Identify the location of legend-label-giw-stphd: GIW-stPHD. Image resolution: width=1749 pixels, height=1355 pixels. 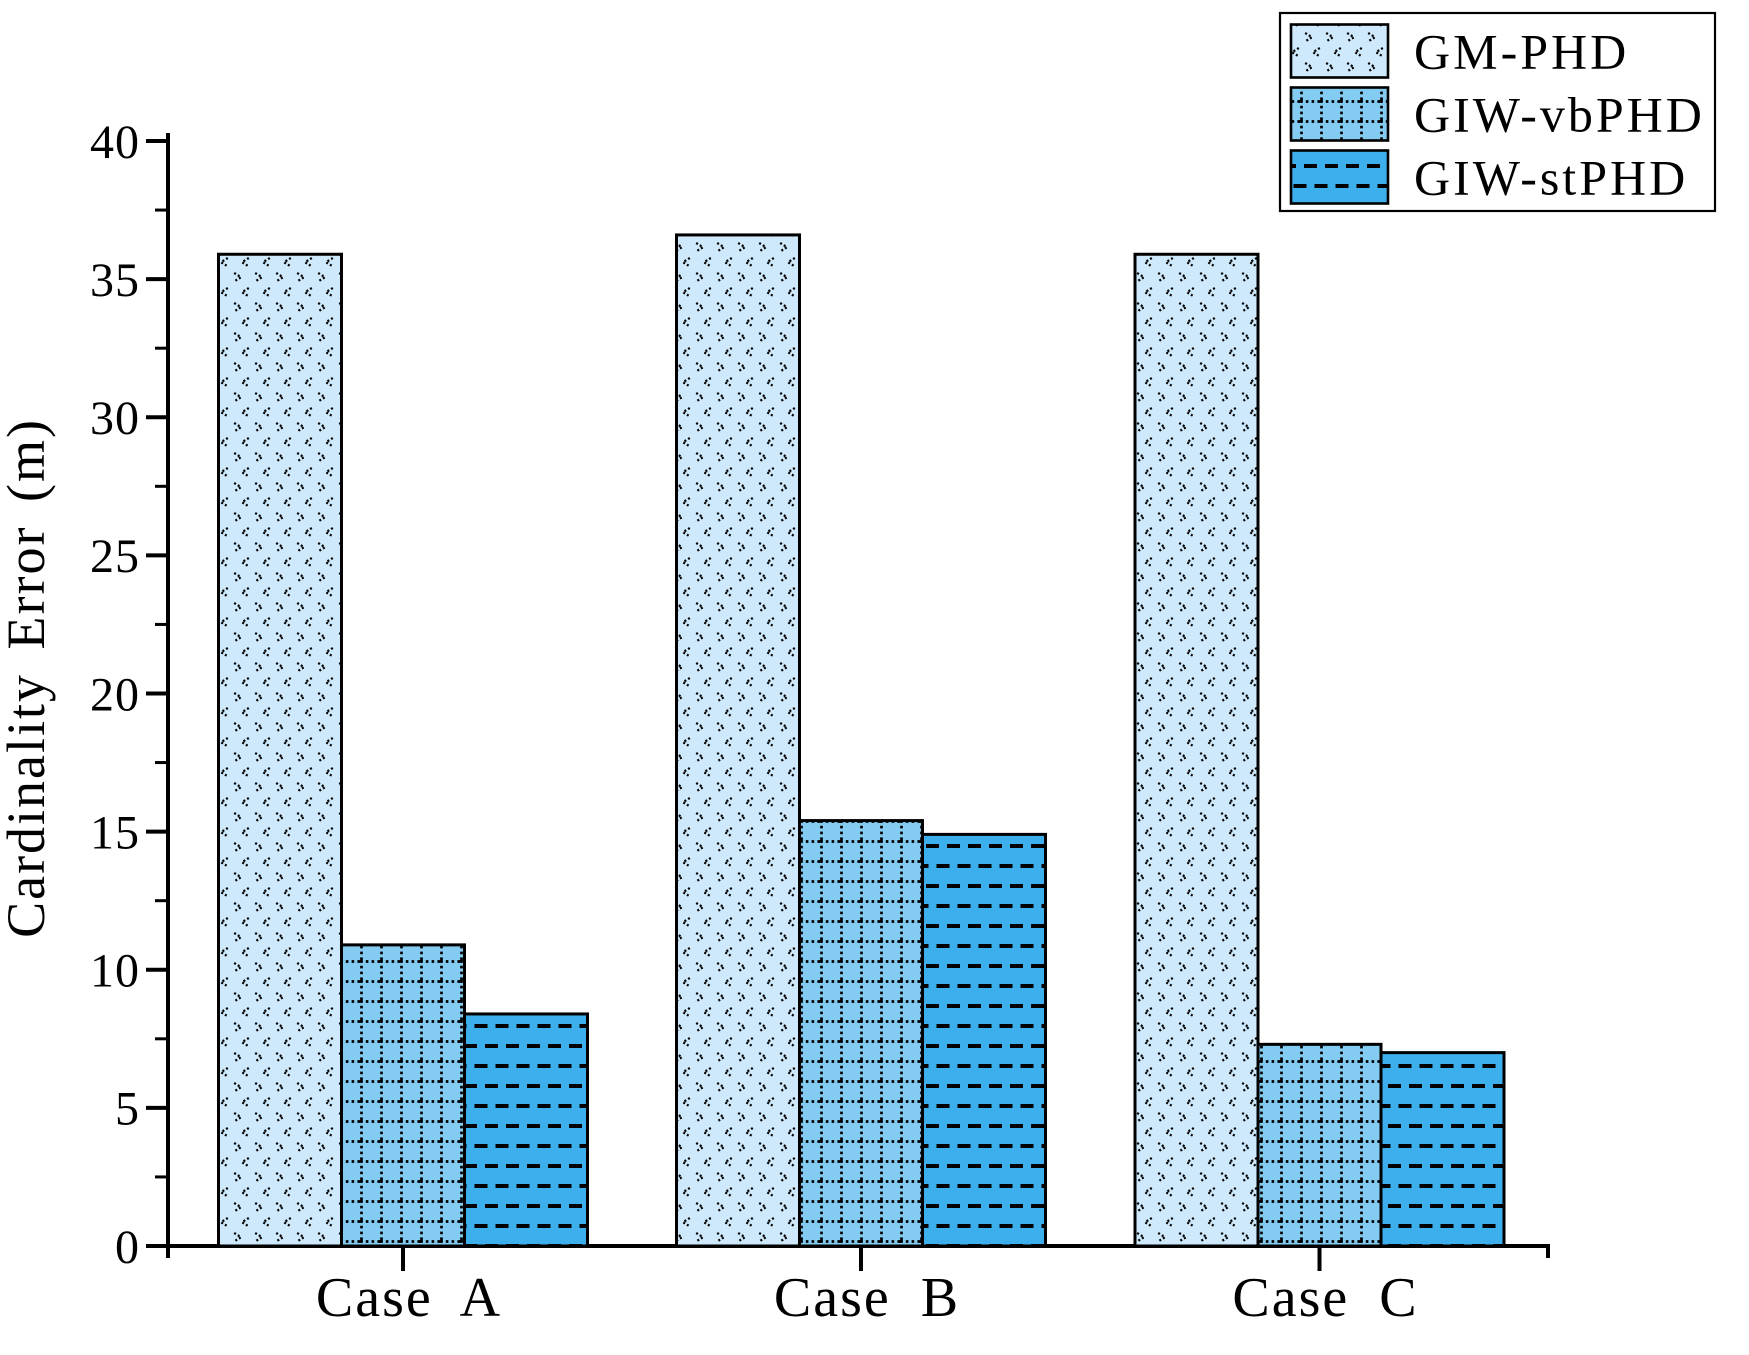
(1551, 178).